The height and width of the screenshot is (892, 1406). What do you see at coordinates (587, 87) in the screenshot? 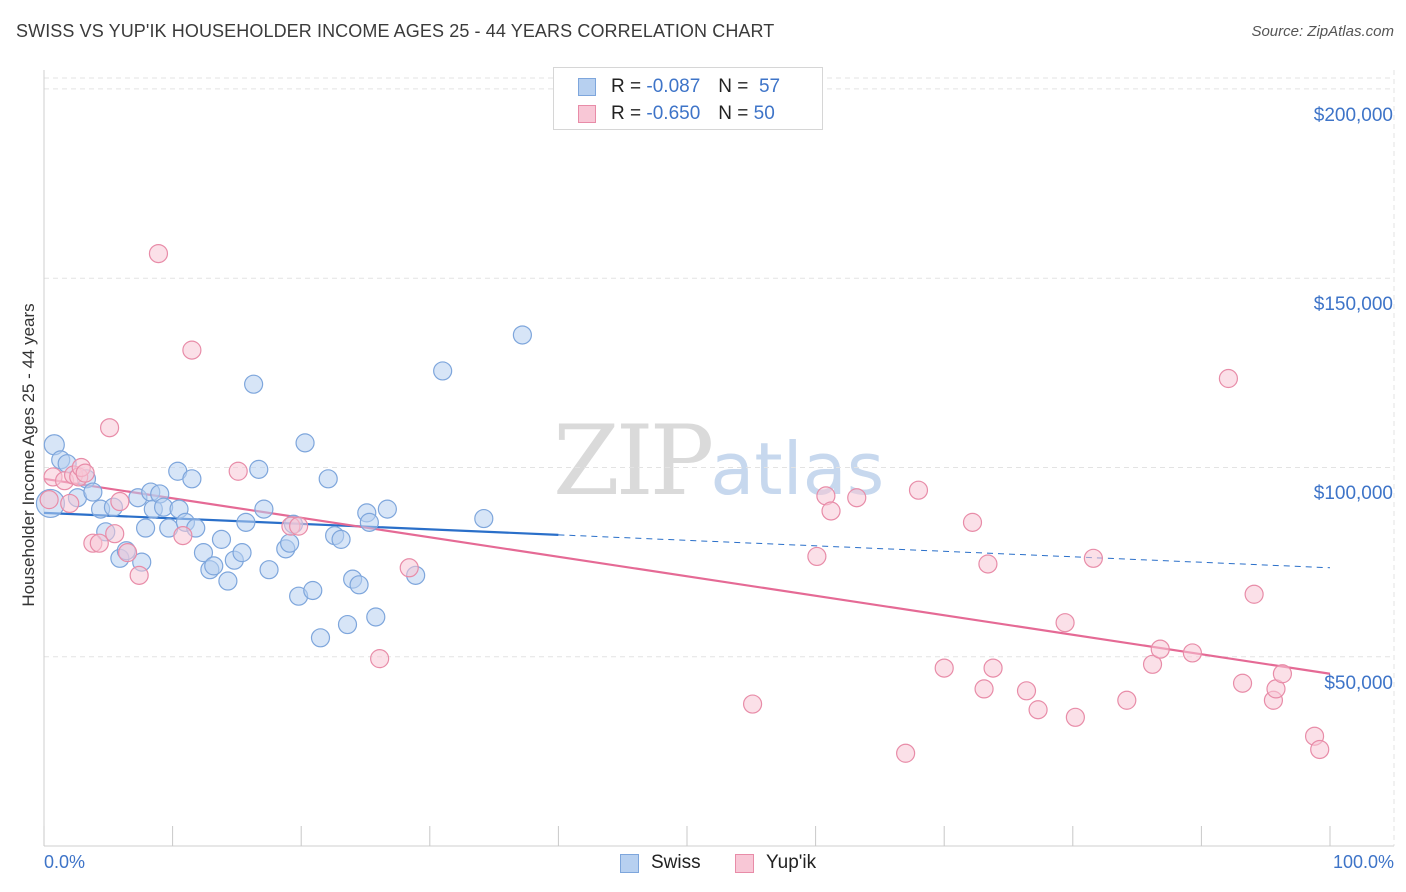
I see `swiss-swatch` at bounding box center [587, 87].